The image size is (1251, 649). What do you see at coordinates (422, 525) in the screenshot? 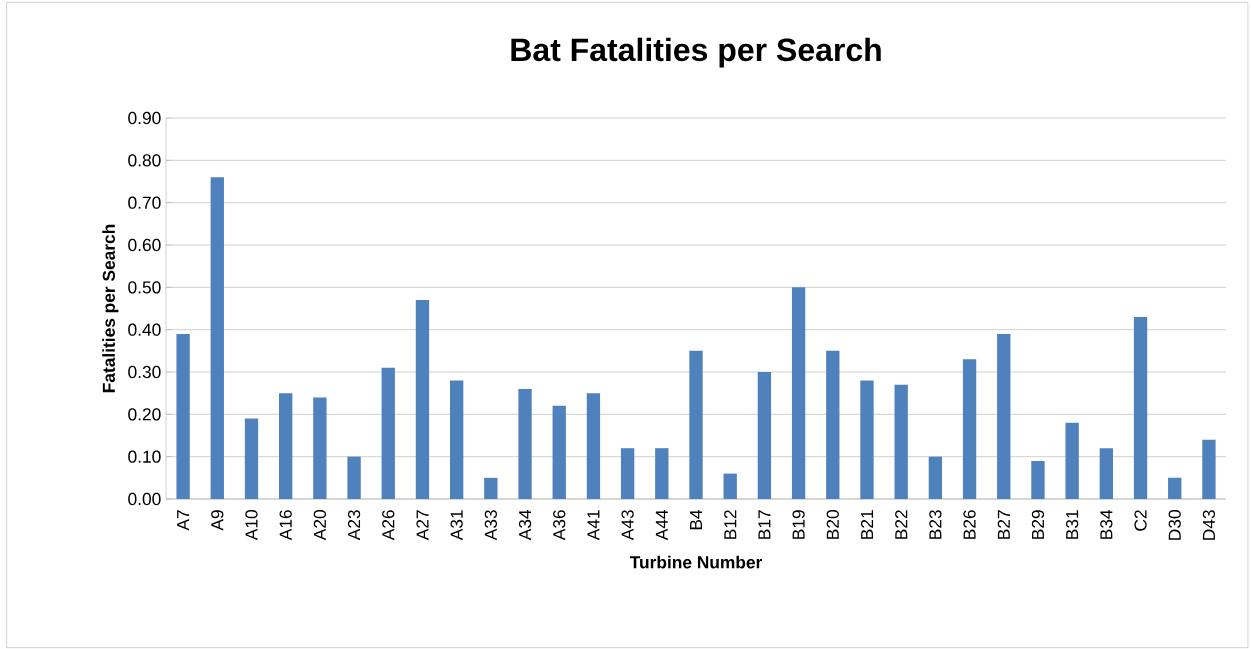
I see `x-tick-label: A27` at bounding box center [422, 525].